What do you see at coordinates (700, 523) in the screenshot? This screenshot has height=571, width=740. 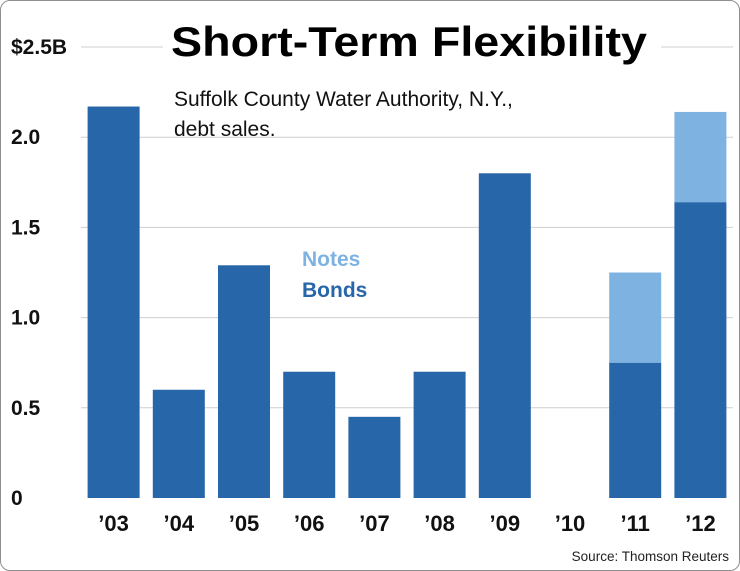 I see `x-tick-label: ’12` at bounding box center [700, 523].